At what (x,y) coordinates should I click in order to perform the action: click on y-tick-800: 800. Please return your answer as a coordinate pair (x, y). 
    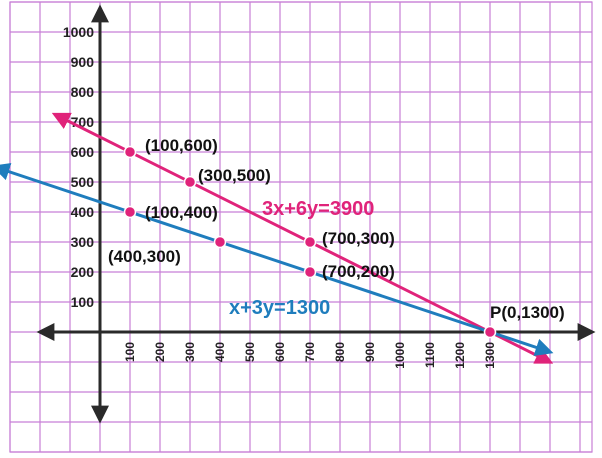
    Looking at the image, I should click on (83, 92).